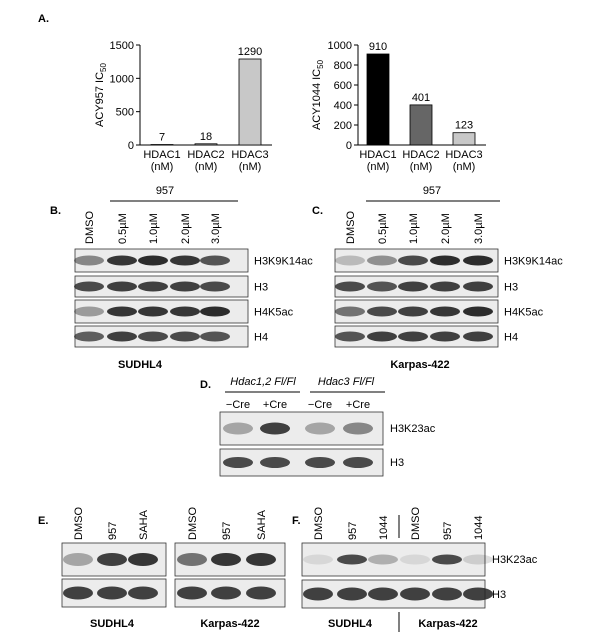 The height and width of the screenshot is (638, 600). Describe the element at coordinates (206, 137) in the screenshot. I see `data-label: 18` at that location.